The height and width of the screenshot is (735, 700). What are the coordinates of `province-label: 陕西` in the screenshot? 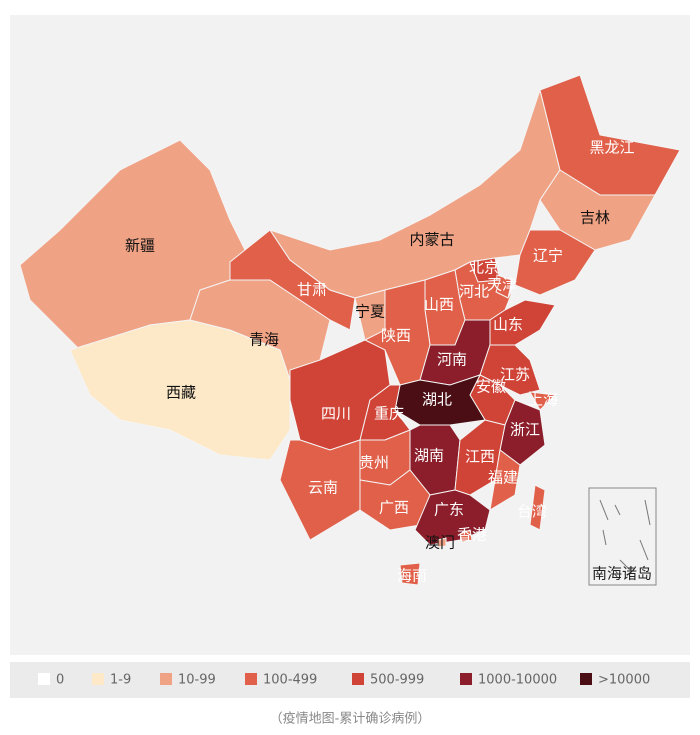 It's located at (396, 336).